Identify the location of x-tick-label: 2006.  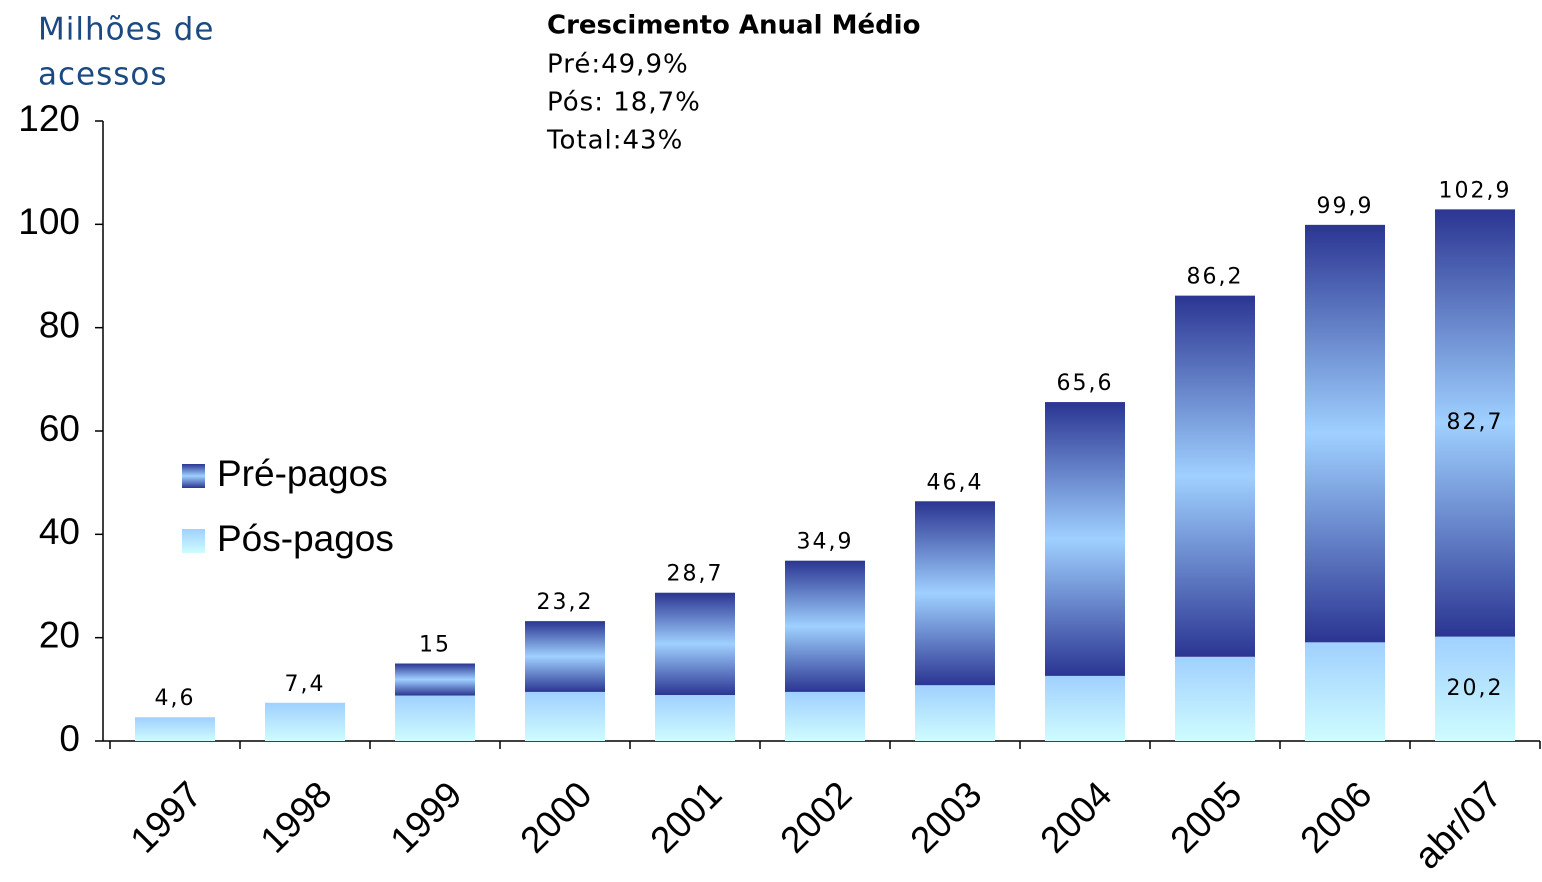
(1335, 817).